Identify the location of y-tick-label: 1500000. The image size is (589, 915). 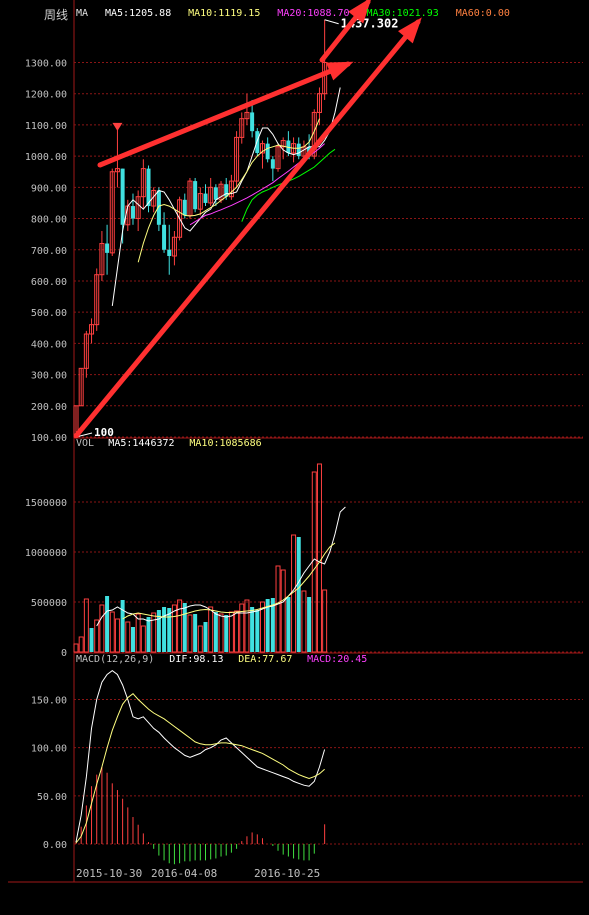
(46, 503).